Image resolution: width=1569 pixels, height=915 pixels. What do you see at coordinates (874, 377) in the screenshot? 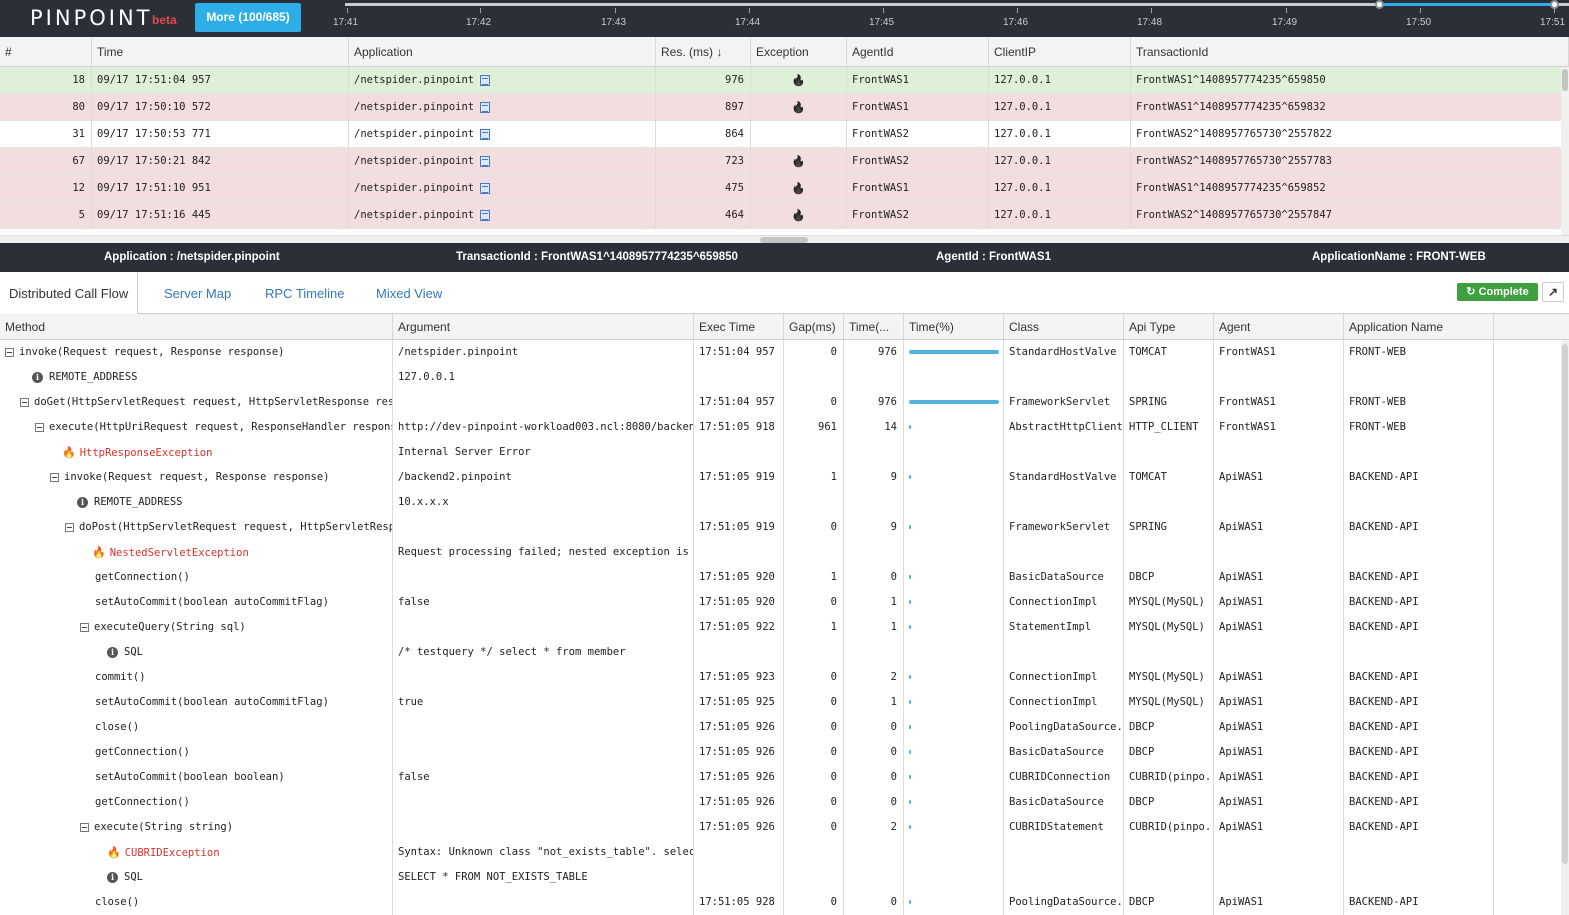
I see `time-cell` at bounding box center [874, 377].